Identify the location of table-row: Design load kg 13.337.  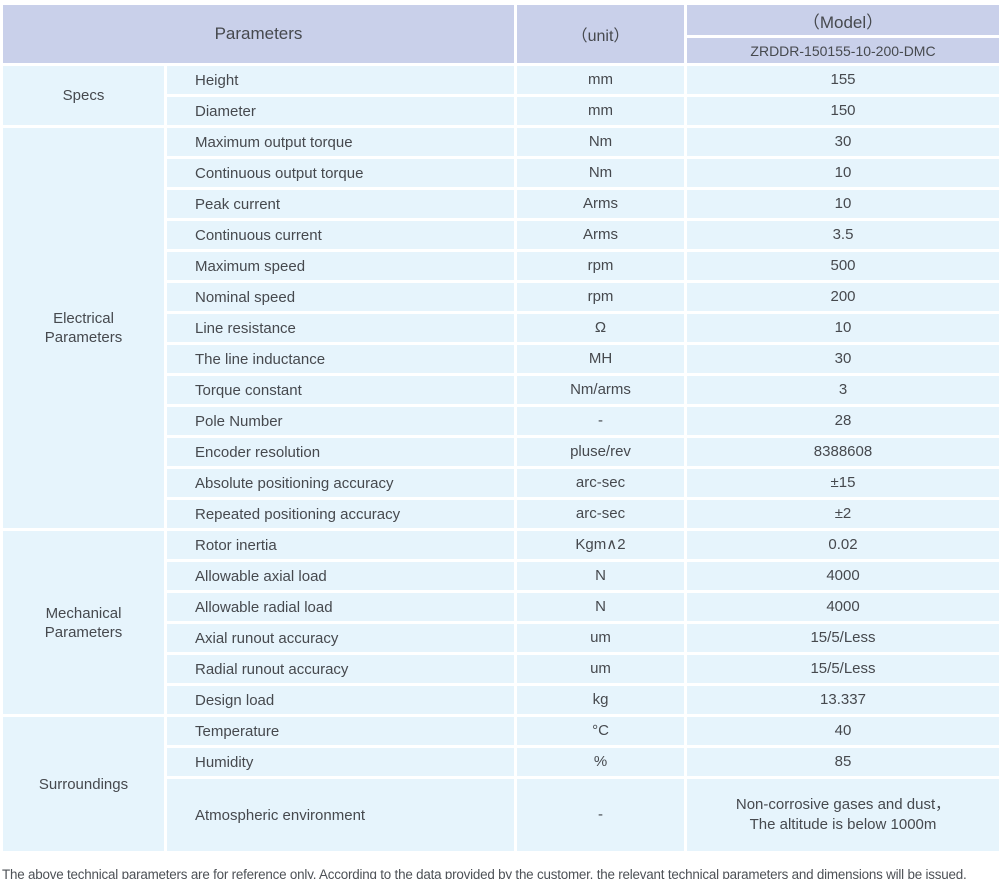
(500, 700).